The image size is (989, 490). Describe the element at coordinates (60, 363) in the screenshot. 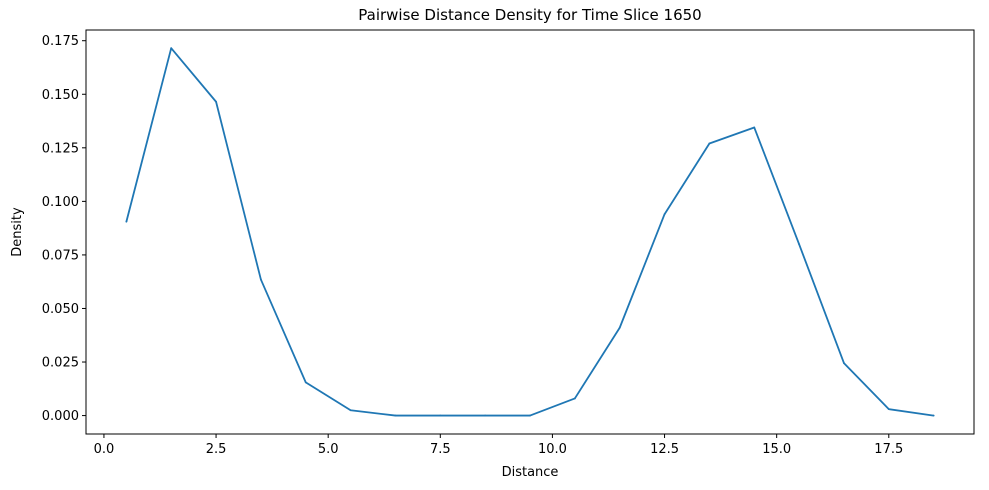

I see `y-tick-label: 0.025` at that location.